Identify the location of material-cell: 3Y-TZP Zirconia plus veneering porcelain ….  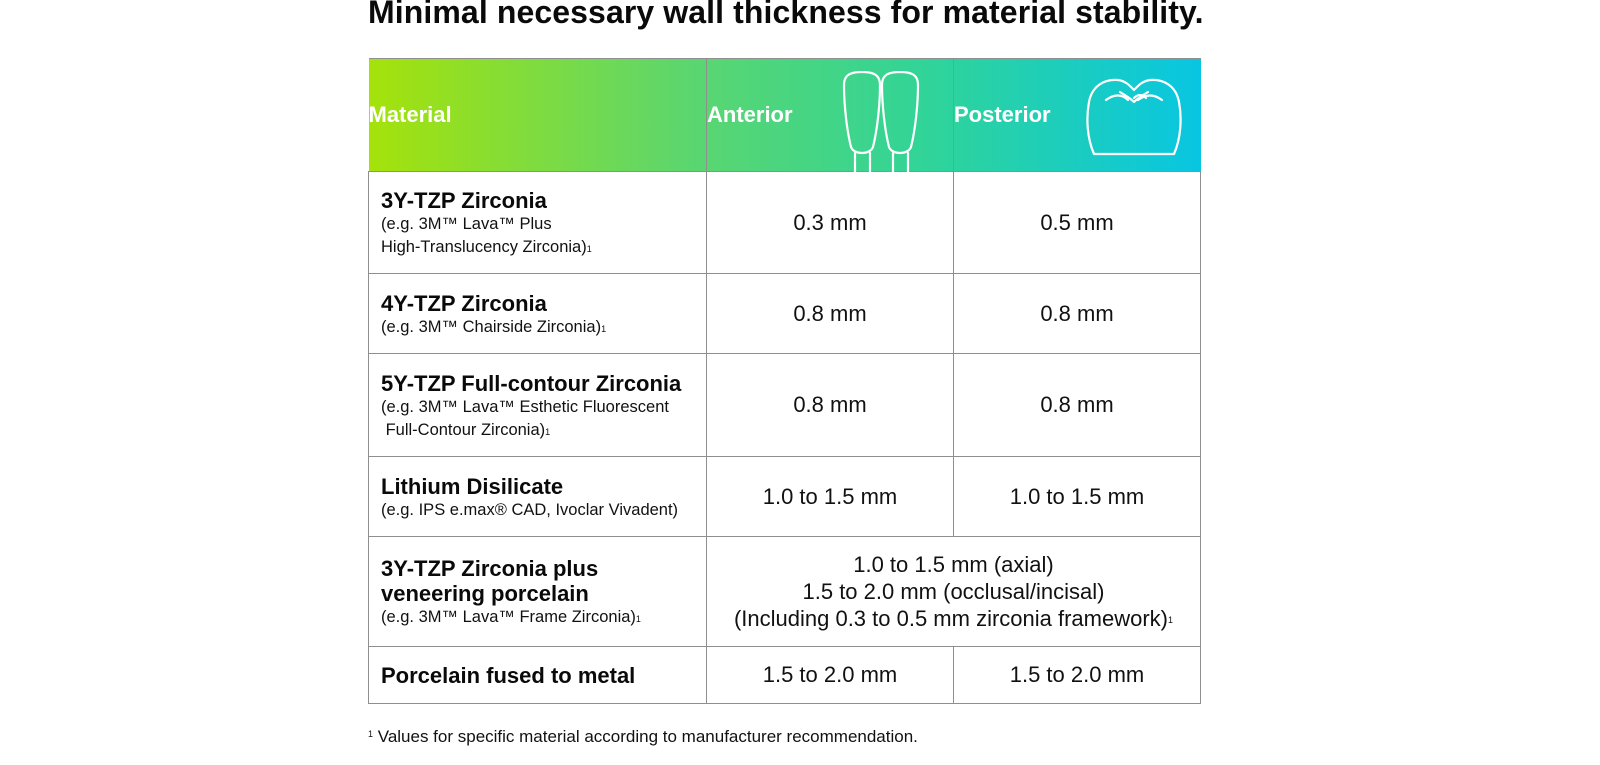
(537, 591).